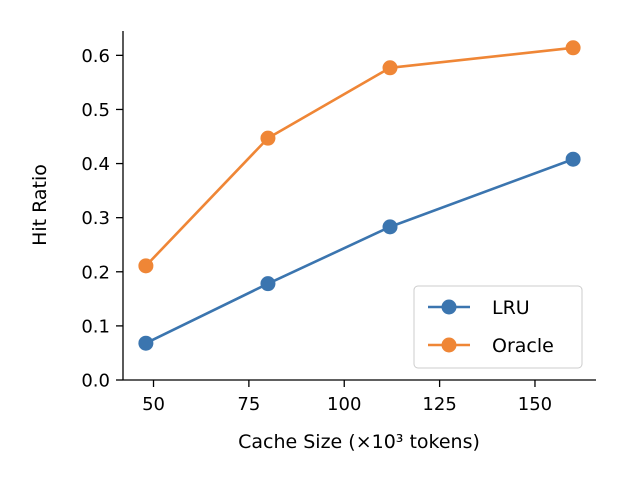 The image size is (630, 484). I want to click on legend-marker-oracle, so click(449, 345).